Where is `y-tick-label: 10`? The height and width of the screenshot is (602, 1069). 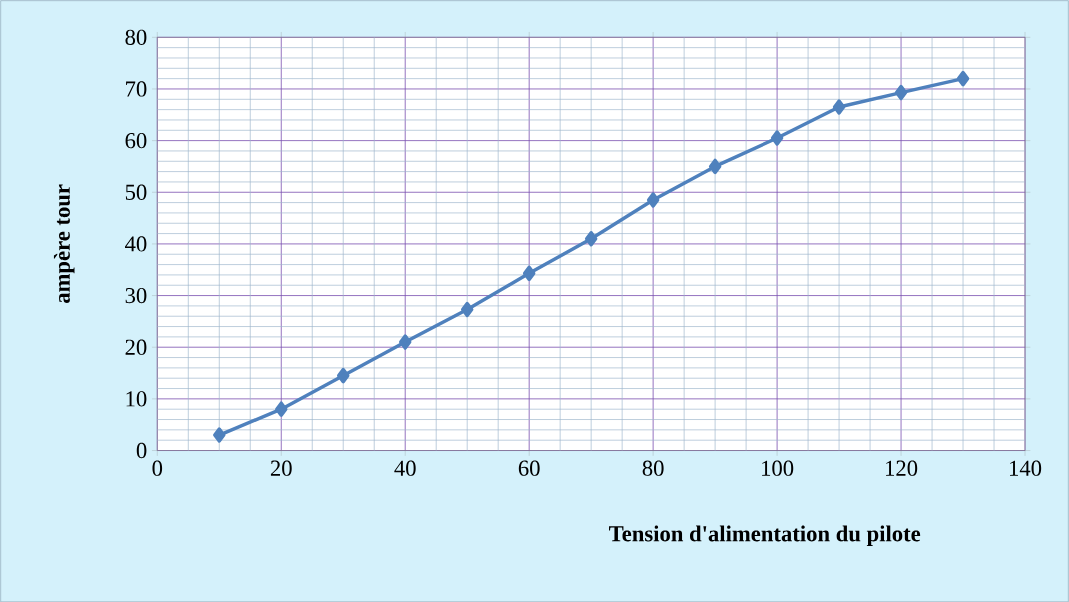
y-tick-label: 10 is located at coordinates (136, 398).